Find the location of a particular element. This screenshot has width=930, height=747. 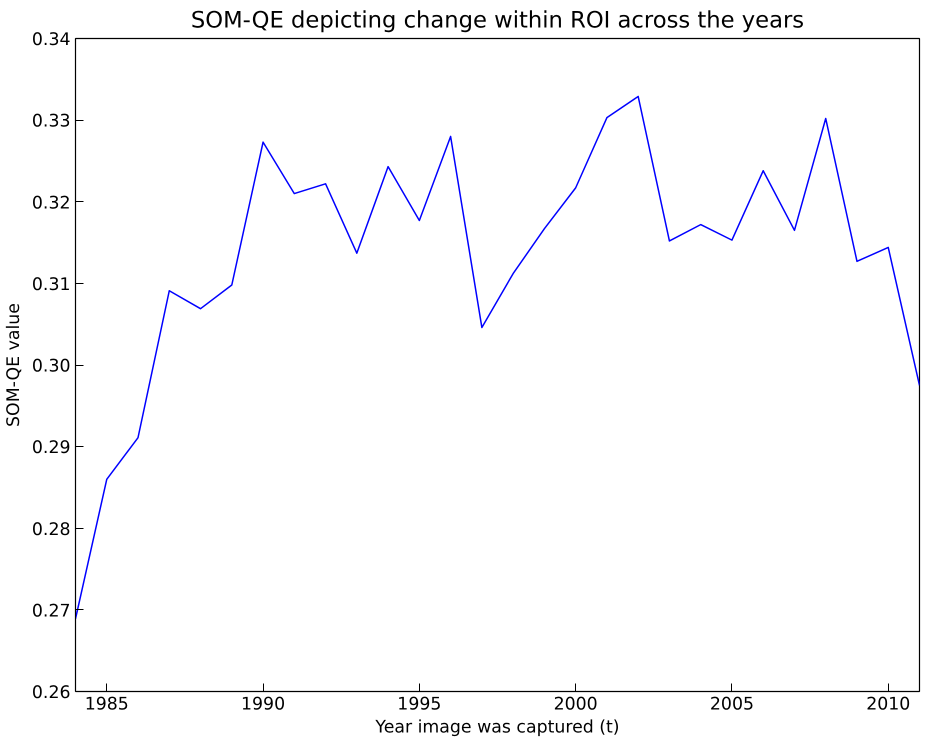

x-tick-label: 2005 is located at coordinates (732, 704).